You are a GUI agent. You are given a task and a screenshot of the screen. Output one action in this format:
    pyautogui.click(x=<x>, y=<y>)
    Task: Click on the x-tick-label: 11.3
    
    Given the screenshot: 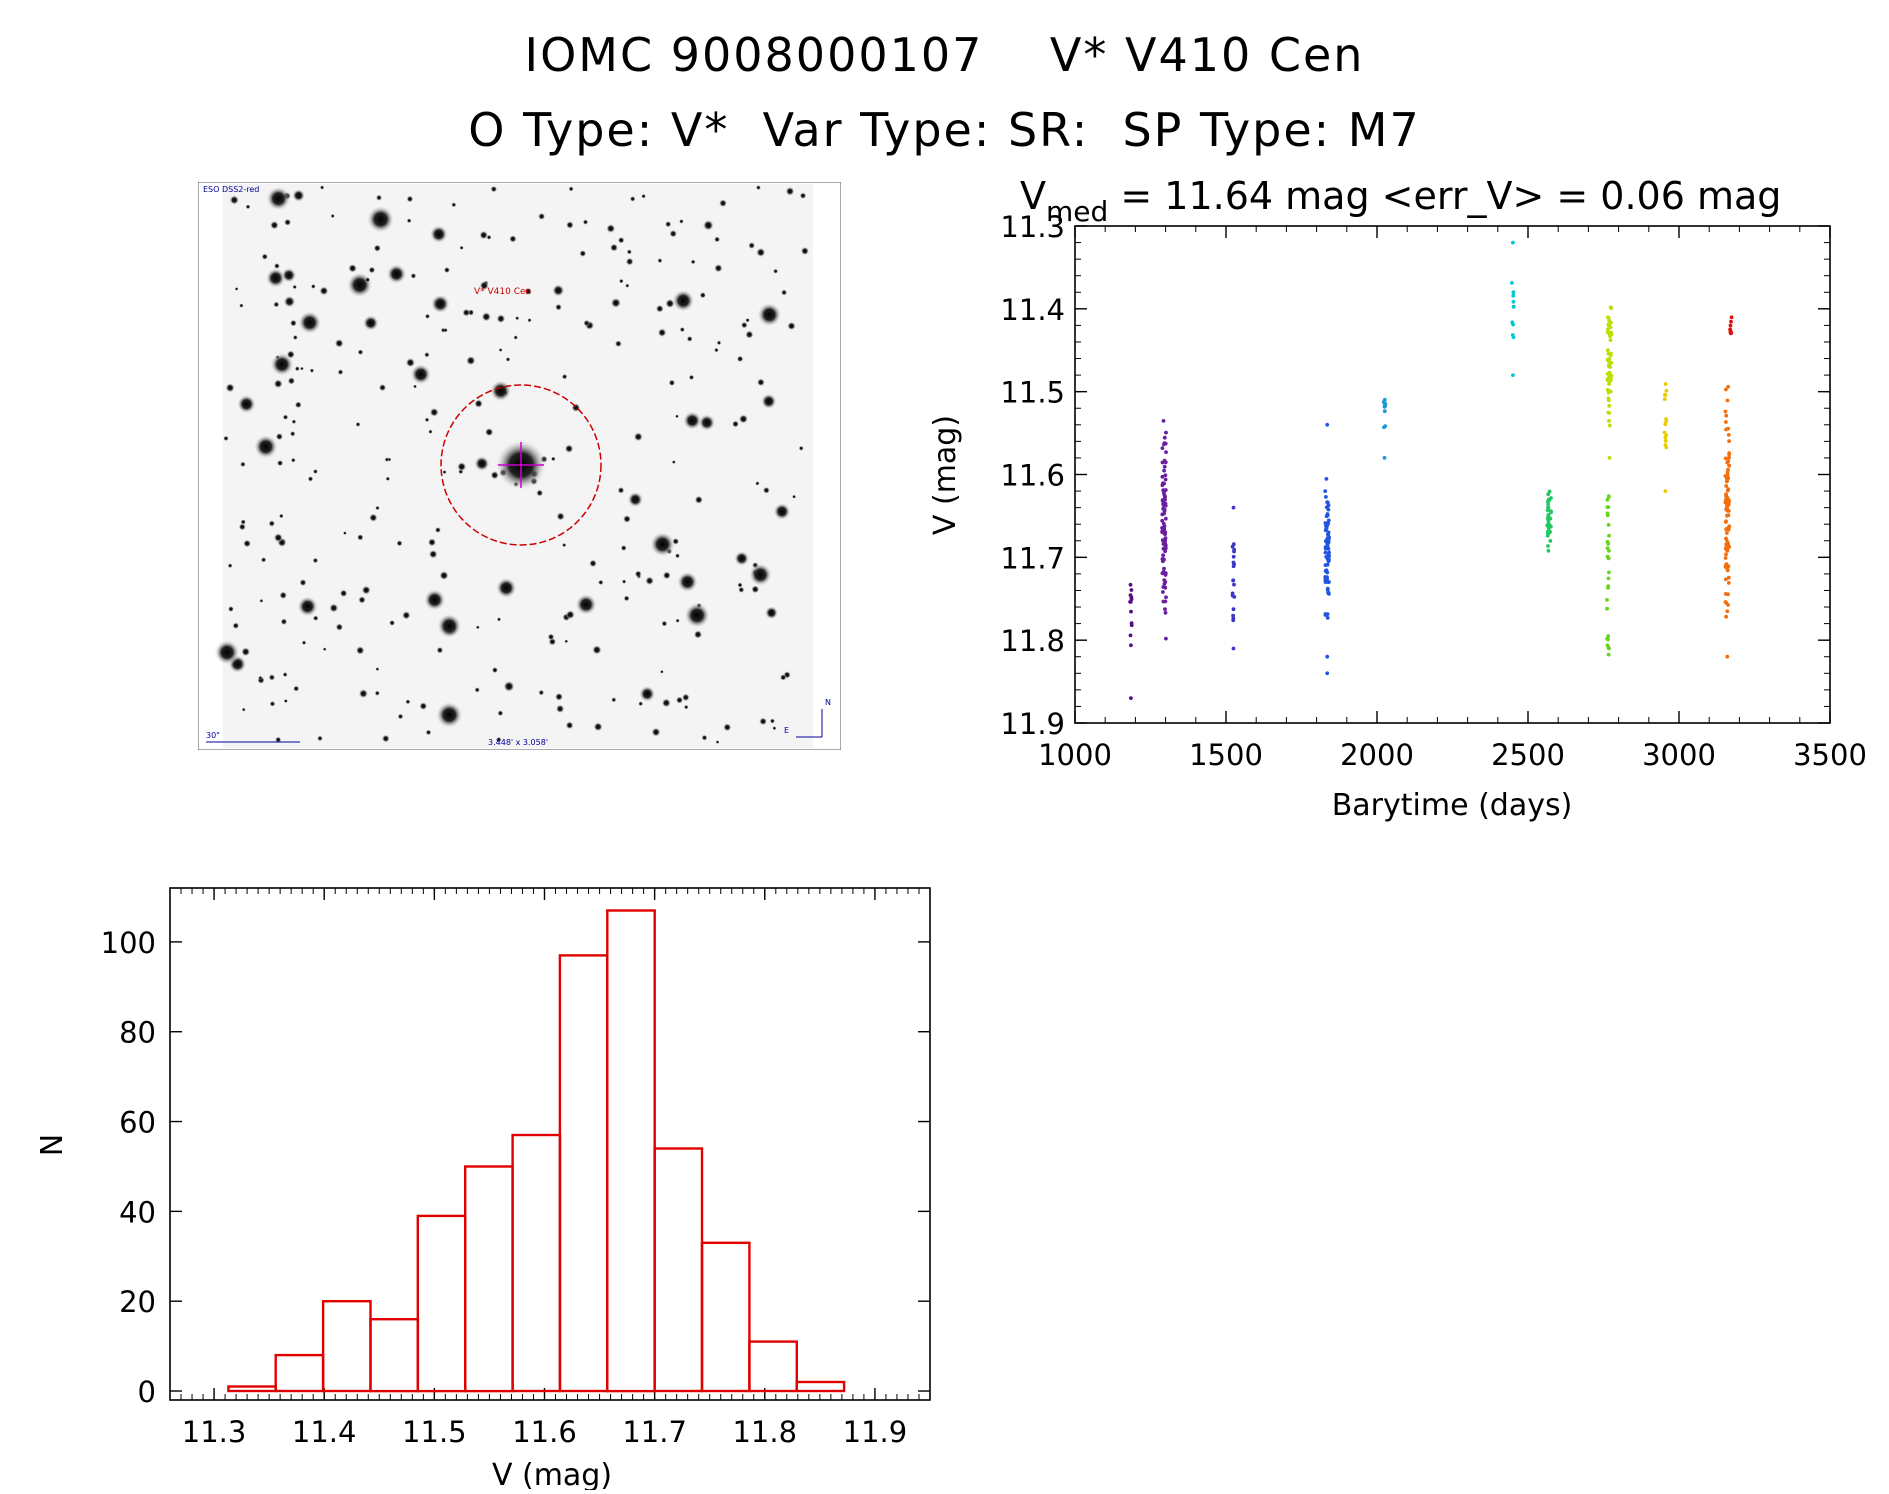 What is the action you would take?
    pyautogui.click(x=214, y=1432)
    